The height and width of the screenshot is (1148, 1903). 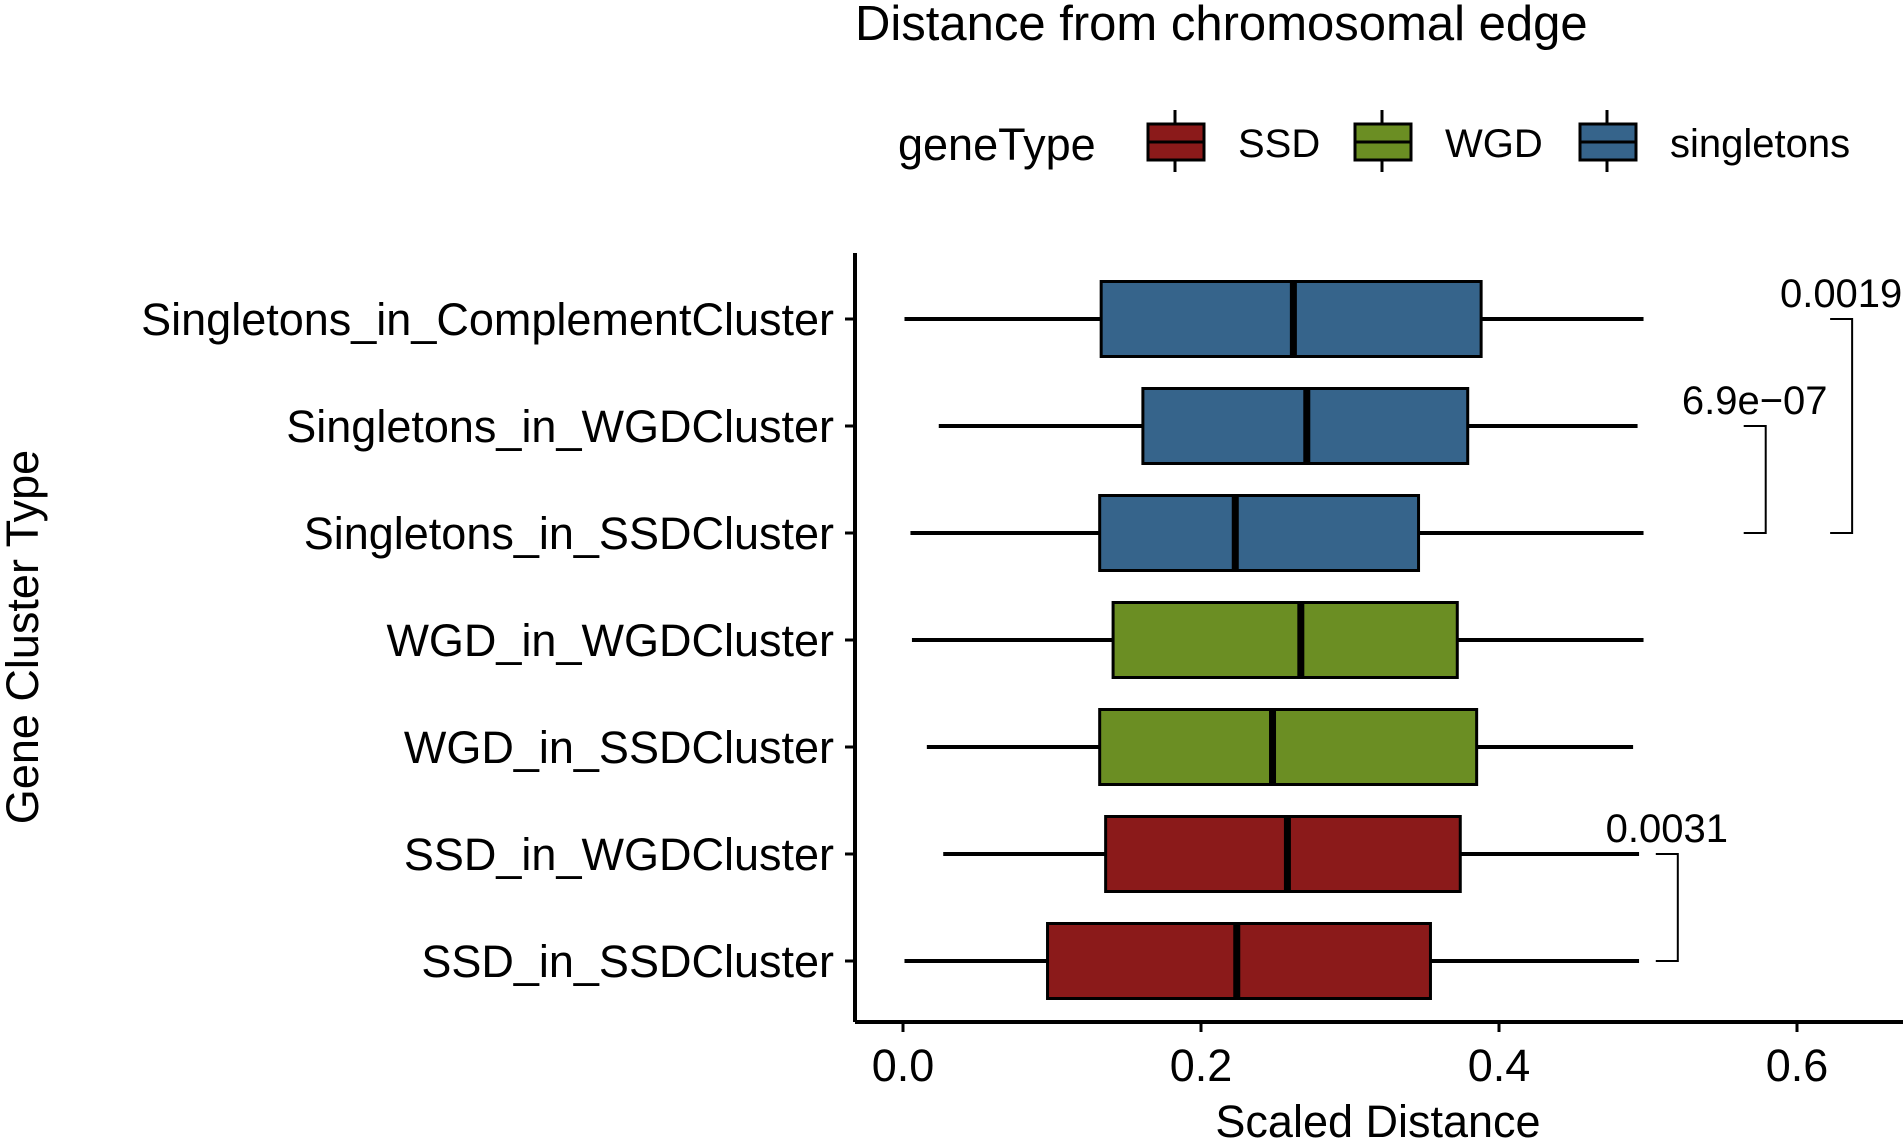 I want to click on significance-annotations: 0.0019 6.9e−07 0.0031, so click(x=1754, y=617).